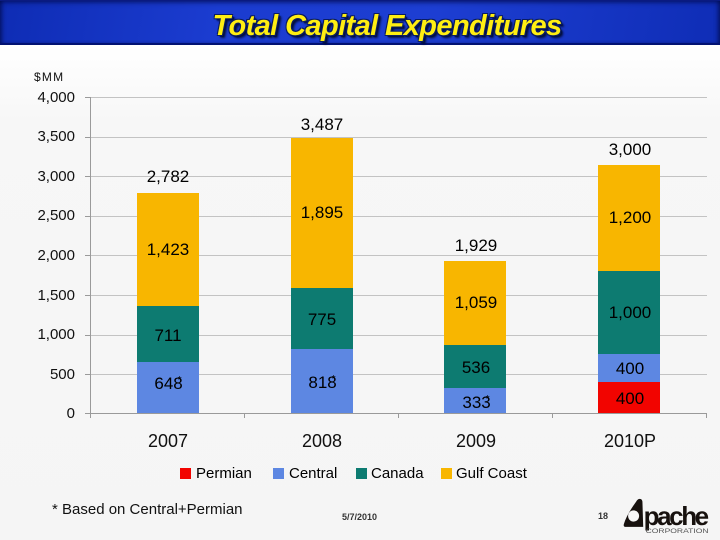 This screenshot has width=720, height=540. Describe the element at coordinates (676, 516) in the screenshot. I see `svg-text: pache` at that location.